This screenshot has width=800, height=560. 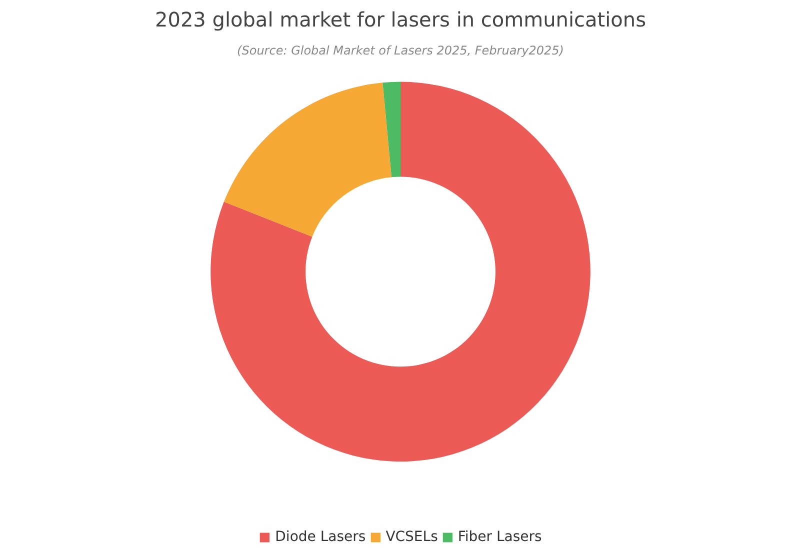 What do you see at coordinates (412, 537) in the screenshot?
I see `legend-label: VCSELs` at bounding box center [412, 537].